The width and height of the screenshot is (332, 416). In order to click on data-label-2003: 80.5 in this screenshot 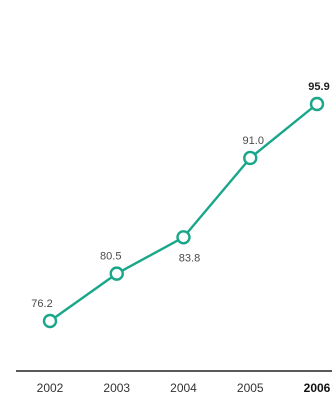, I will do `click(110, 257)`.